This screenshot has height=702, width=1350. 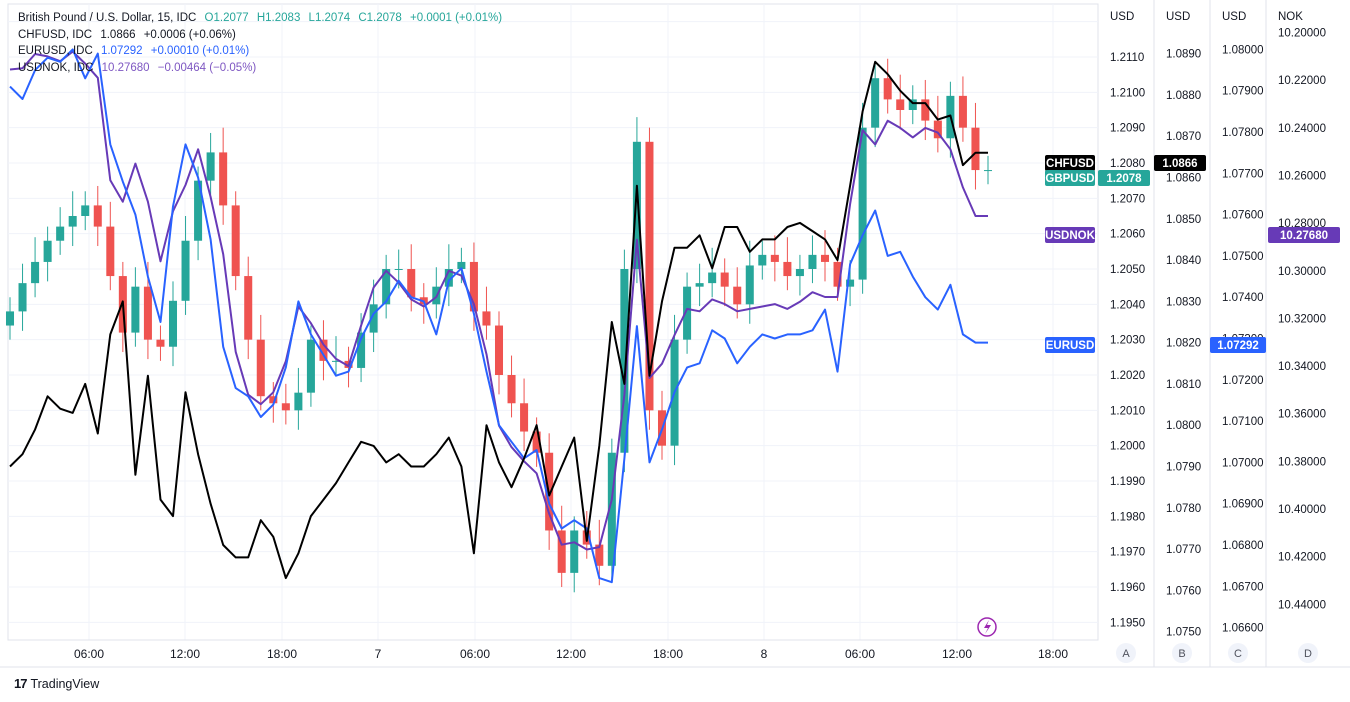 I want to click on axis-badge-gbpusd-text: 1.2078, so click(x=1124, y=179).